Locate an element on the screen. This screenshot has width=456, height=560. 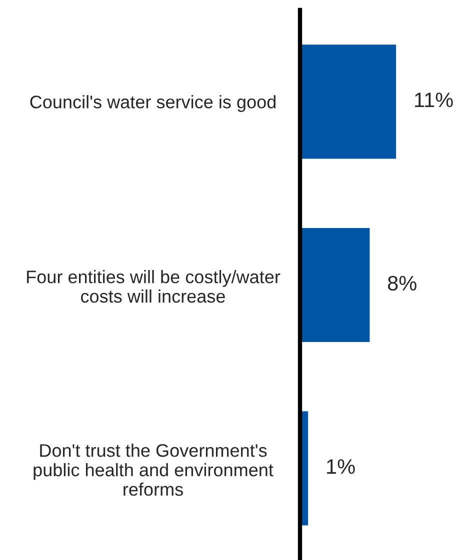
y-tick-label: Four entities will be costly/water costs will increase is located at coordinates (153, 286).